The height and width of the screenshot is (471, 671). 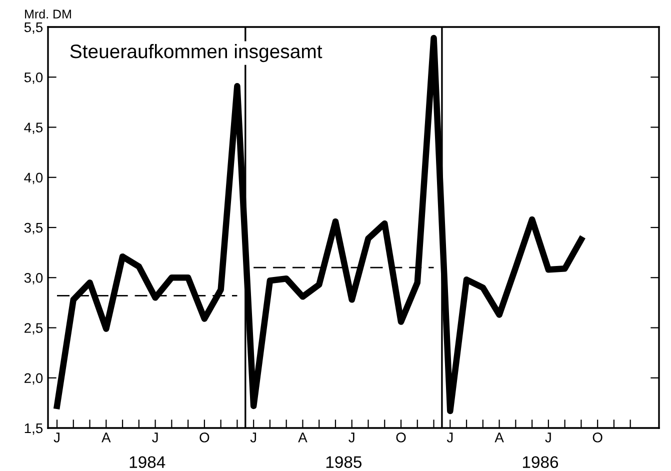 I want to click on text: 1986, so click(x=540, y=462).